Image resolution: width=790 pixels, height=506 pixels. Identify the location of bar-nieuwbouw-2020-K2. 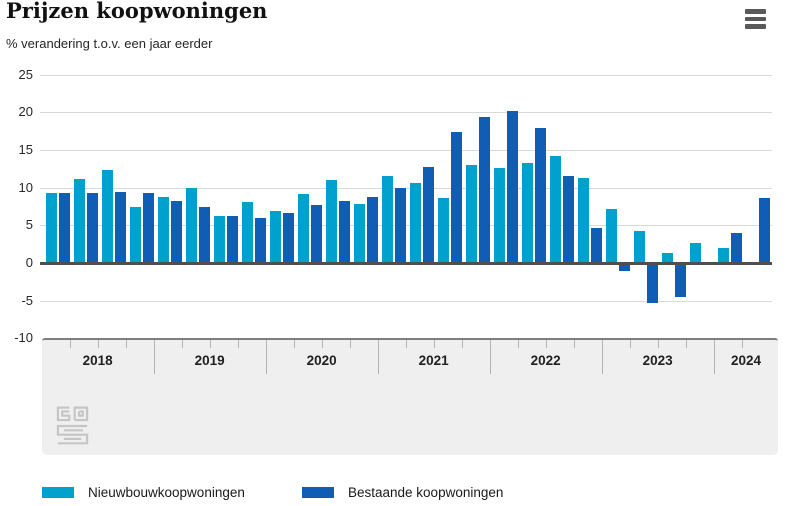
(303, 228).